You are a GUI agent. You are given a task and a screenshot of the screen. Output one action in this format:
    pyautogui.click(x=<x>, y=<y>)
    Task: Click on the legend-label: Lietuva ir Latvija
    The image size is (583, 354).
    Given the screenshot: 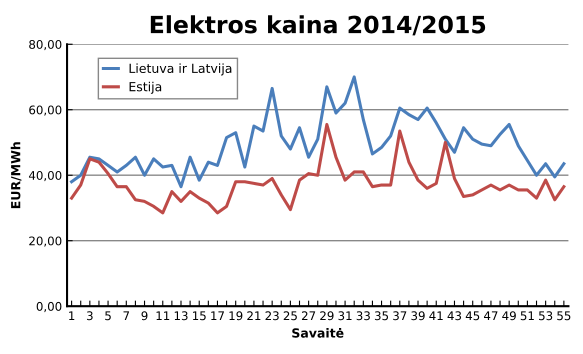 What is the action you would take?
    pyautogui.click(x=181, y=69)
    